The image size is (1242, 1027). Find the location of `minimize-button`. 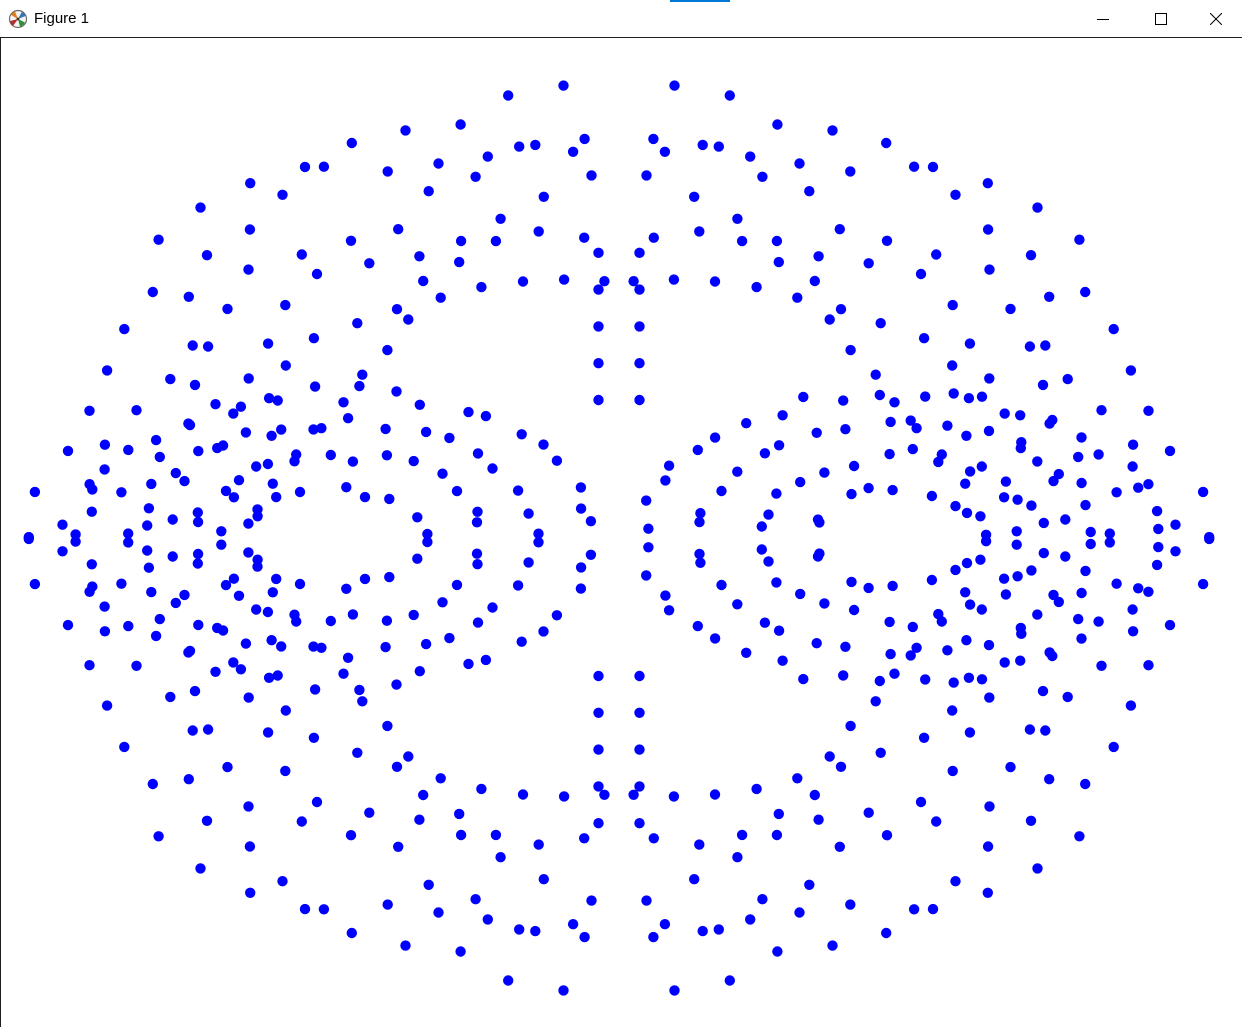

minimize-button is located at coordinates (1103, 18).